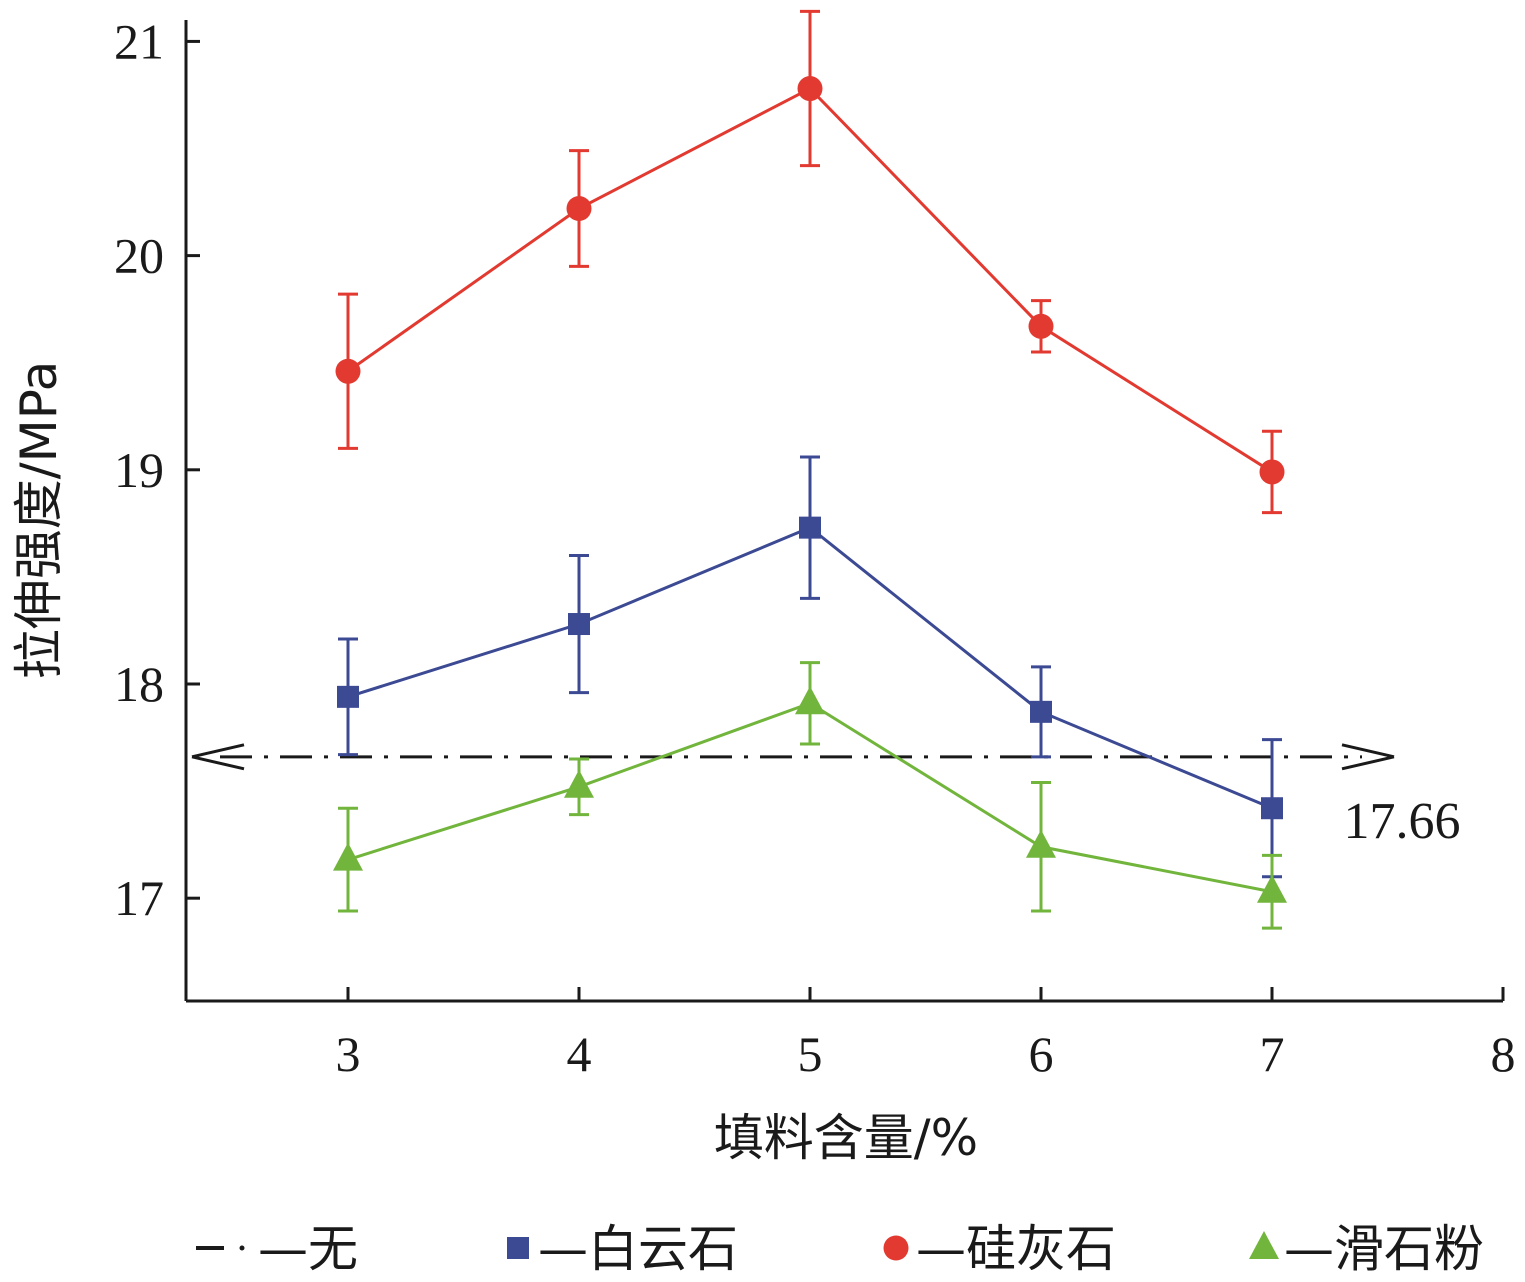 This screenshot has height=1282, width=1525. Describe the element at coordinates (139, 684) in the screenshot. I see `y-tick-label: 18` at that location.